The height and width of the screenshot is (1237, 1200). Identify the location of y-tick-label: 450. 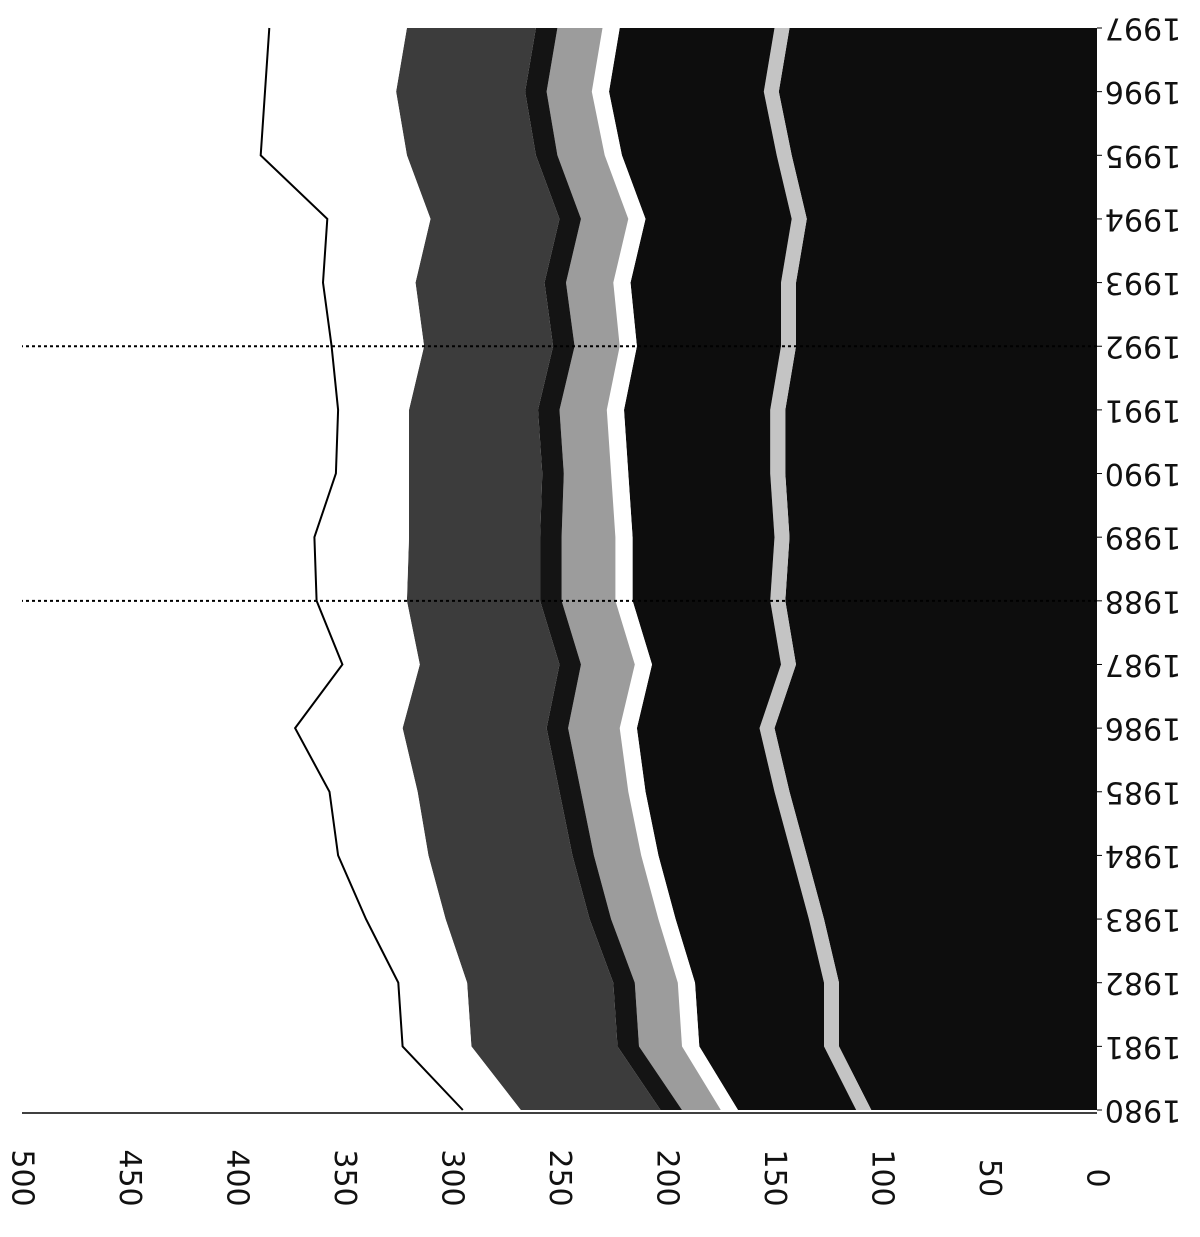
(129, 1177).